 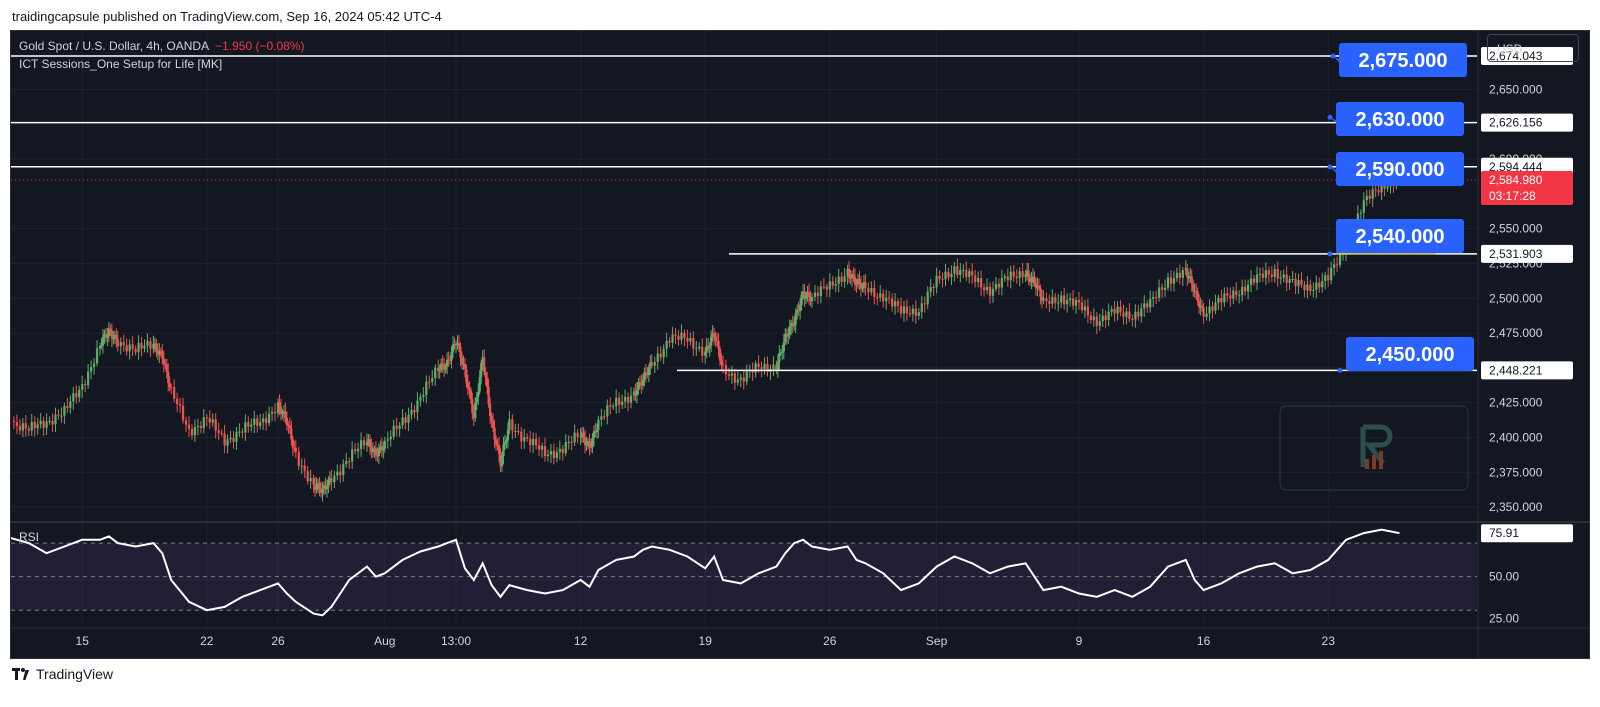 I want to click on currency-button: USD, so click(x=1533, y=48).